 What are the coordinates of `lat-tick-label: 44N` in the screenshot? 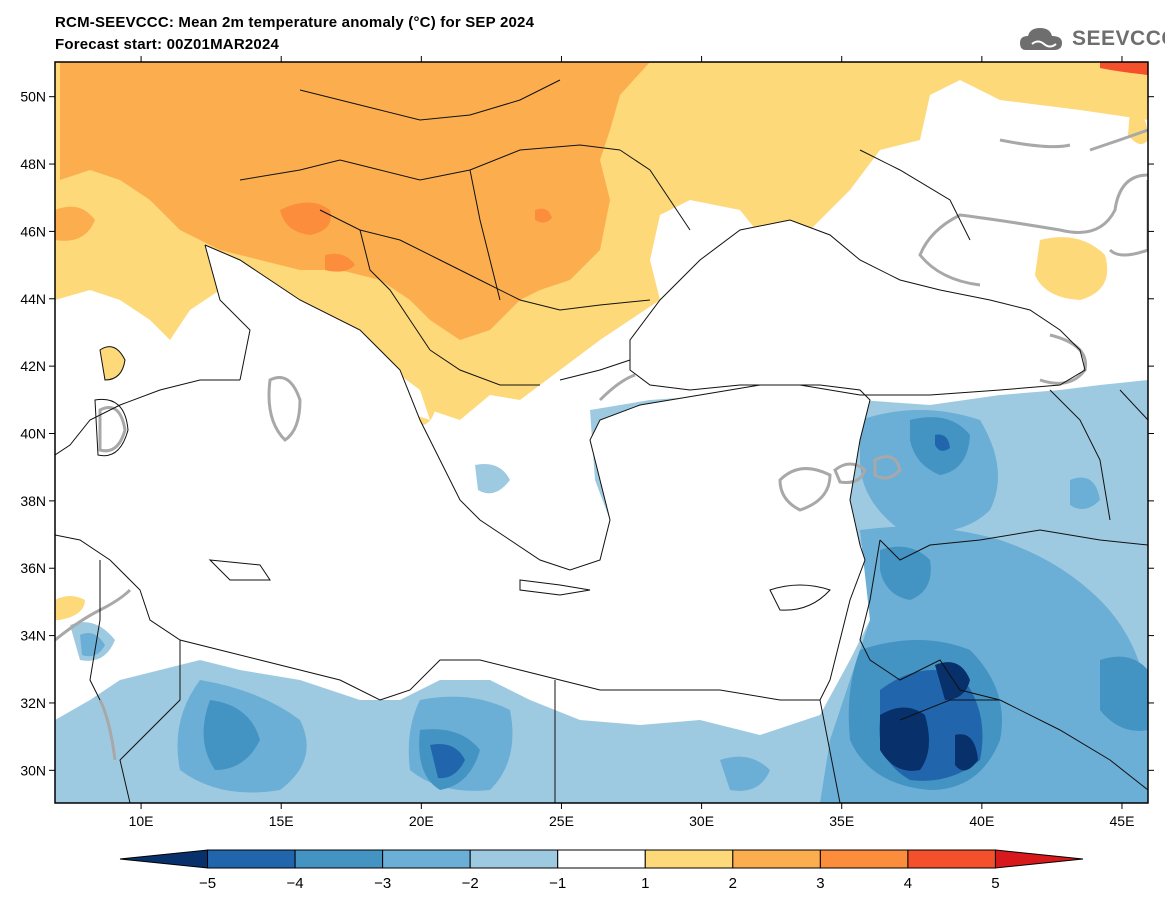 It's located at (33, 299).